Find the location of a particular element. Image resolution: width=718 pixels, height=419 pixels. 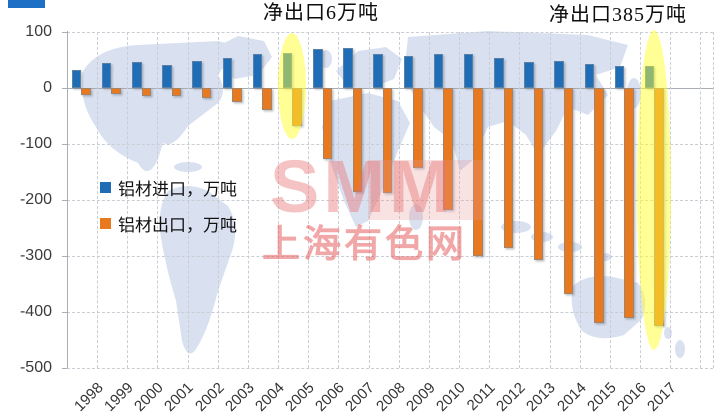

bar-import-2011 is located at coordinates (468, 70).